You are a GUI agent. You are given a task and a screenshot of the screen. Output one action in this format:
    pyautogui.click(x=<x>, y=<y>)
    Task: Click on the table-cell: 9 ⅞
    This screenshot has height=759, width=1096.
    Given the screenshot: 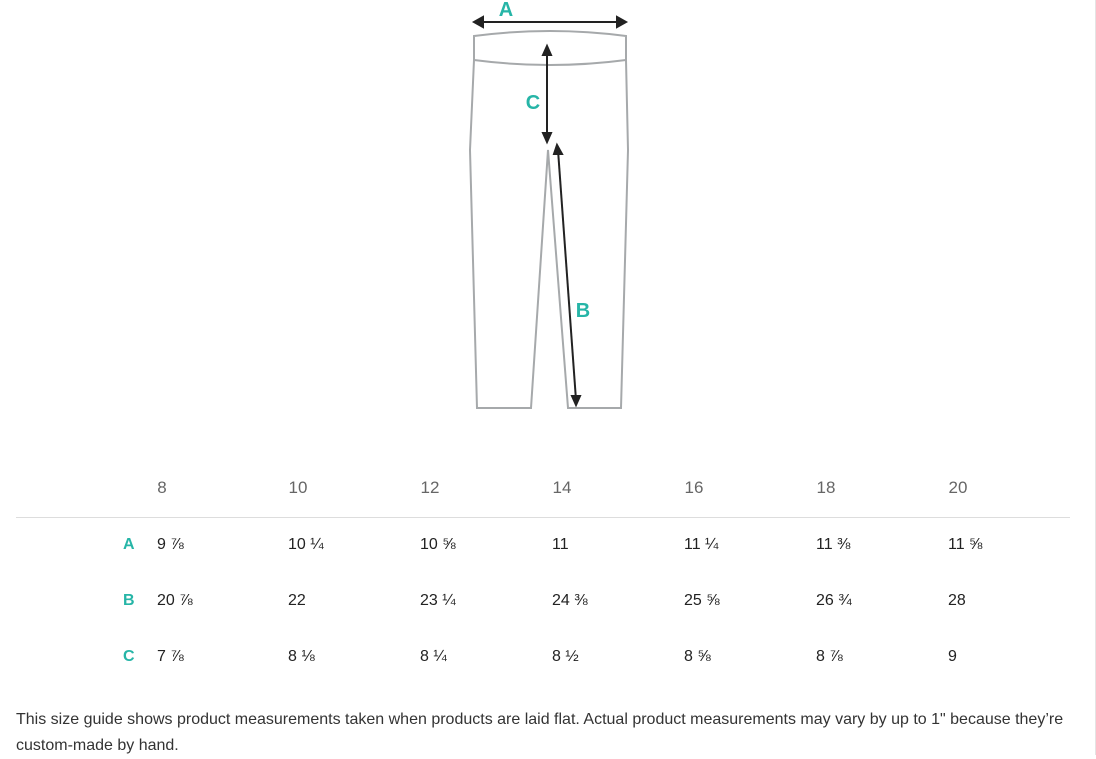 What is the action you would take?
    pyautogui.click(x=170, y=544)
    